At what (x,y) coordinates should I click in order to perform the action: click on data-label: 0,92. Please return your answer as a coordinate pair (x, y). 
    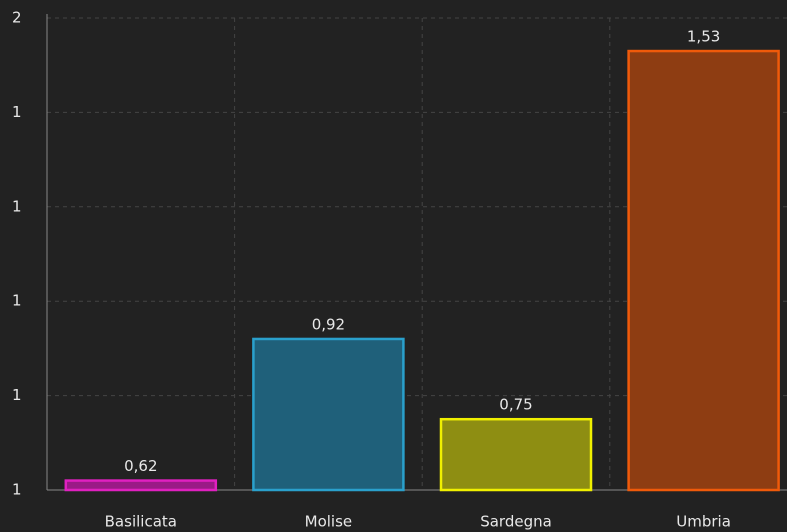
    Looking at the image, I should click on (328, 324).